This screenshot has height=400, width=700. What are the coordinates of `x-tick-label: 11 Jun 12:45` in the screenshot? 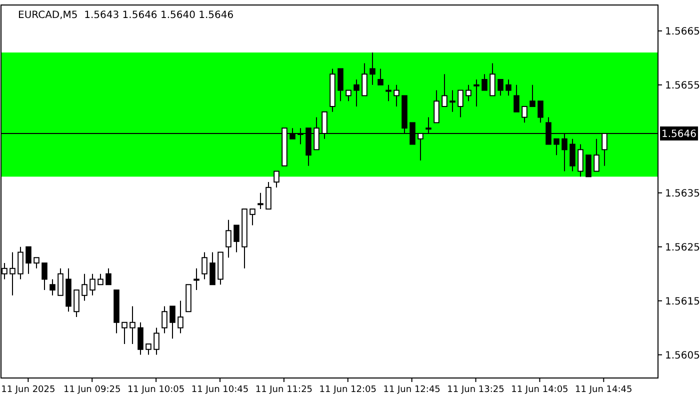 It's located at (411, 390).